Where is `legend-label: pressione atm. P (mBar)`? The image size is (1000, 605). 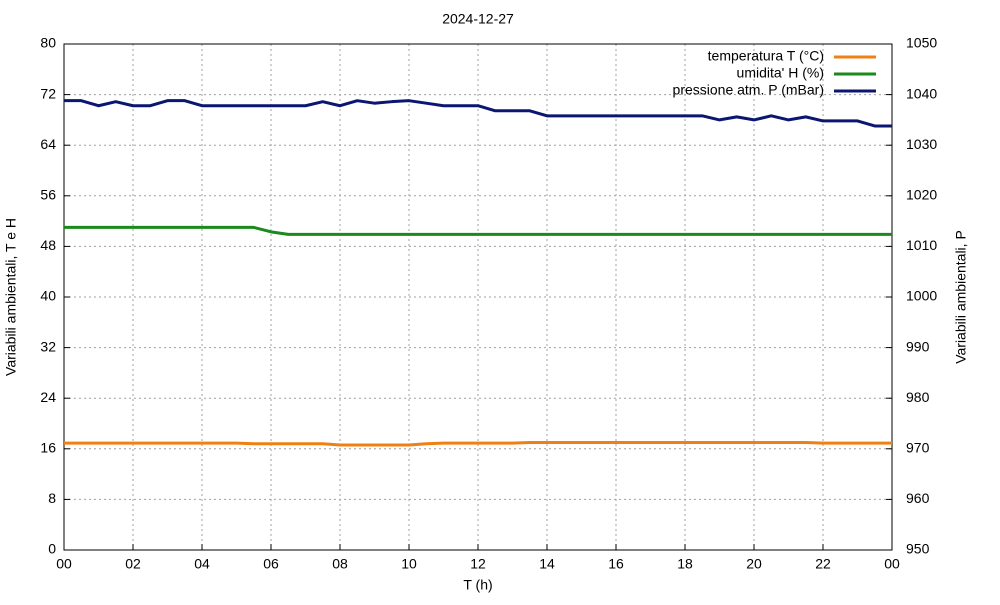 legend-label: pressione atm. P (mBar) is located at coordinates (748, 90).